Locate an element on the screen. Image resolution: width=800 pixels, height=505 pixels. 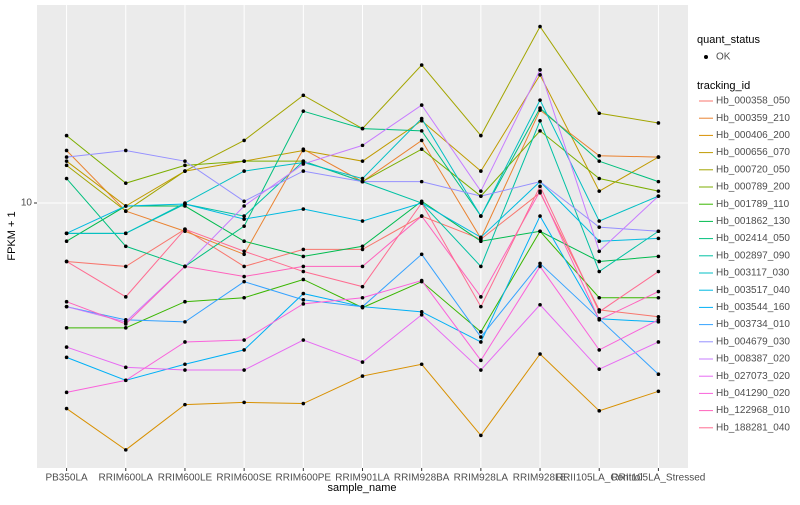
legend-label: Hb_002414_050 is located at coordinates (753, 238).